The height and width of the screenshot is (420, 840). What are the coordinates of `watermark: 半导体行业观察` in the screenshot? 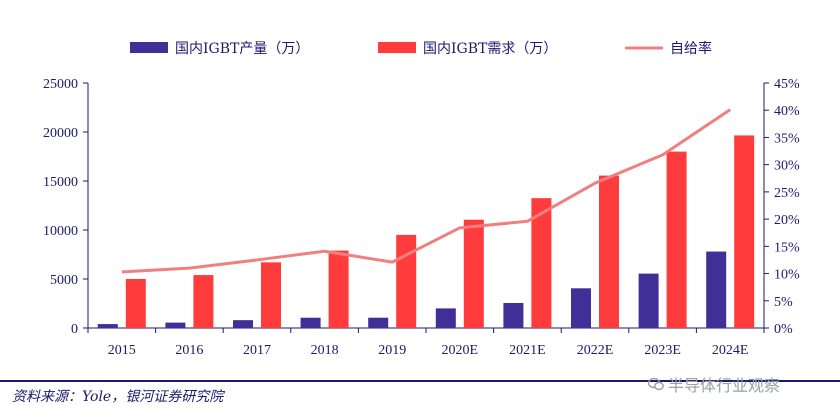 It's located at (714, 384).